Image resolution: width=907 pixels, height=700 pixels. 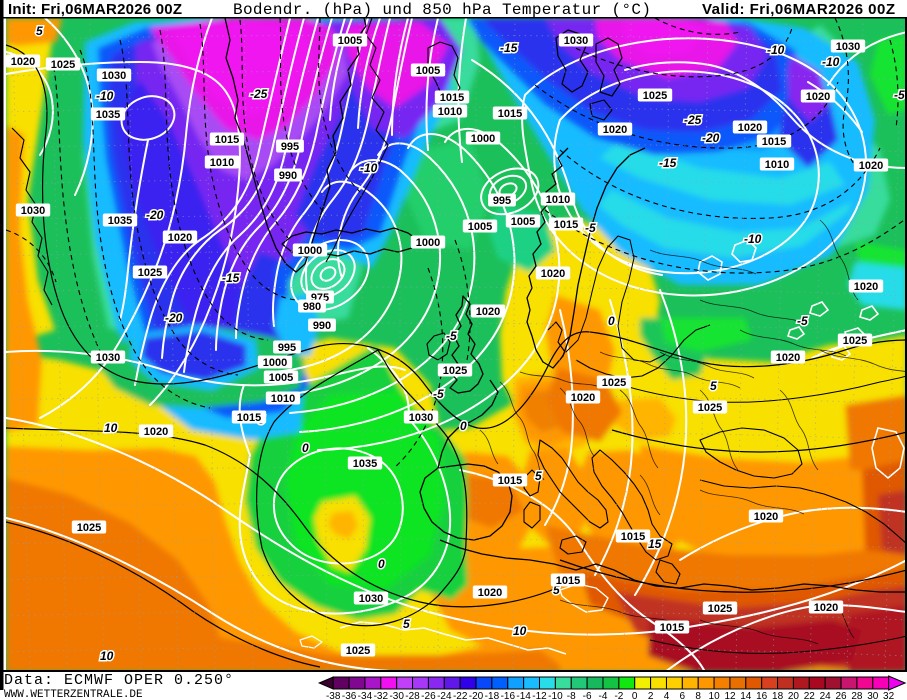 I want to click on svg-text: 4, so click(x=667, y=695).